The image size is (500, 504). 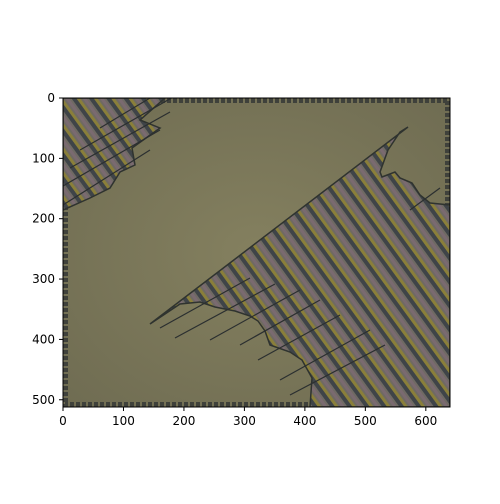 What do you see at coordinates (123, 421) in the screenshot?
I see `x-tick-label: 100` at bounding box center [123, 421].